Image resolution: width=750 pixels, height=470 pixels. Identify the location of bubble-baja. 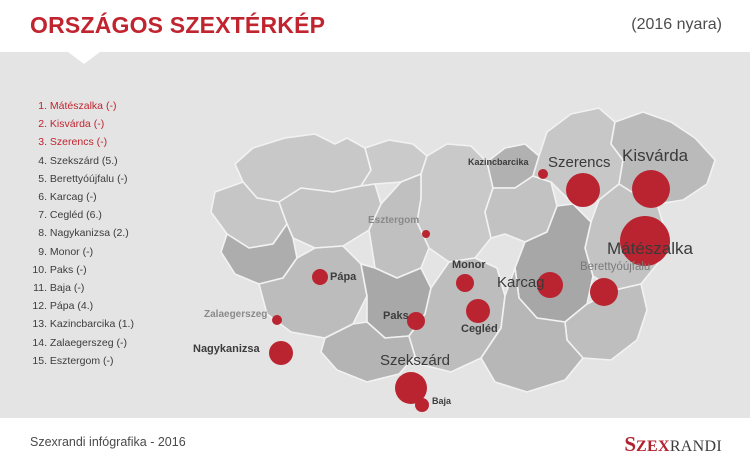
(422, 405).